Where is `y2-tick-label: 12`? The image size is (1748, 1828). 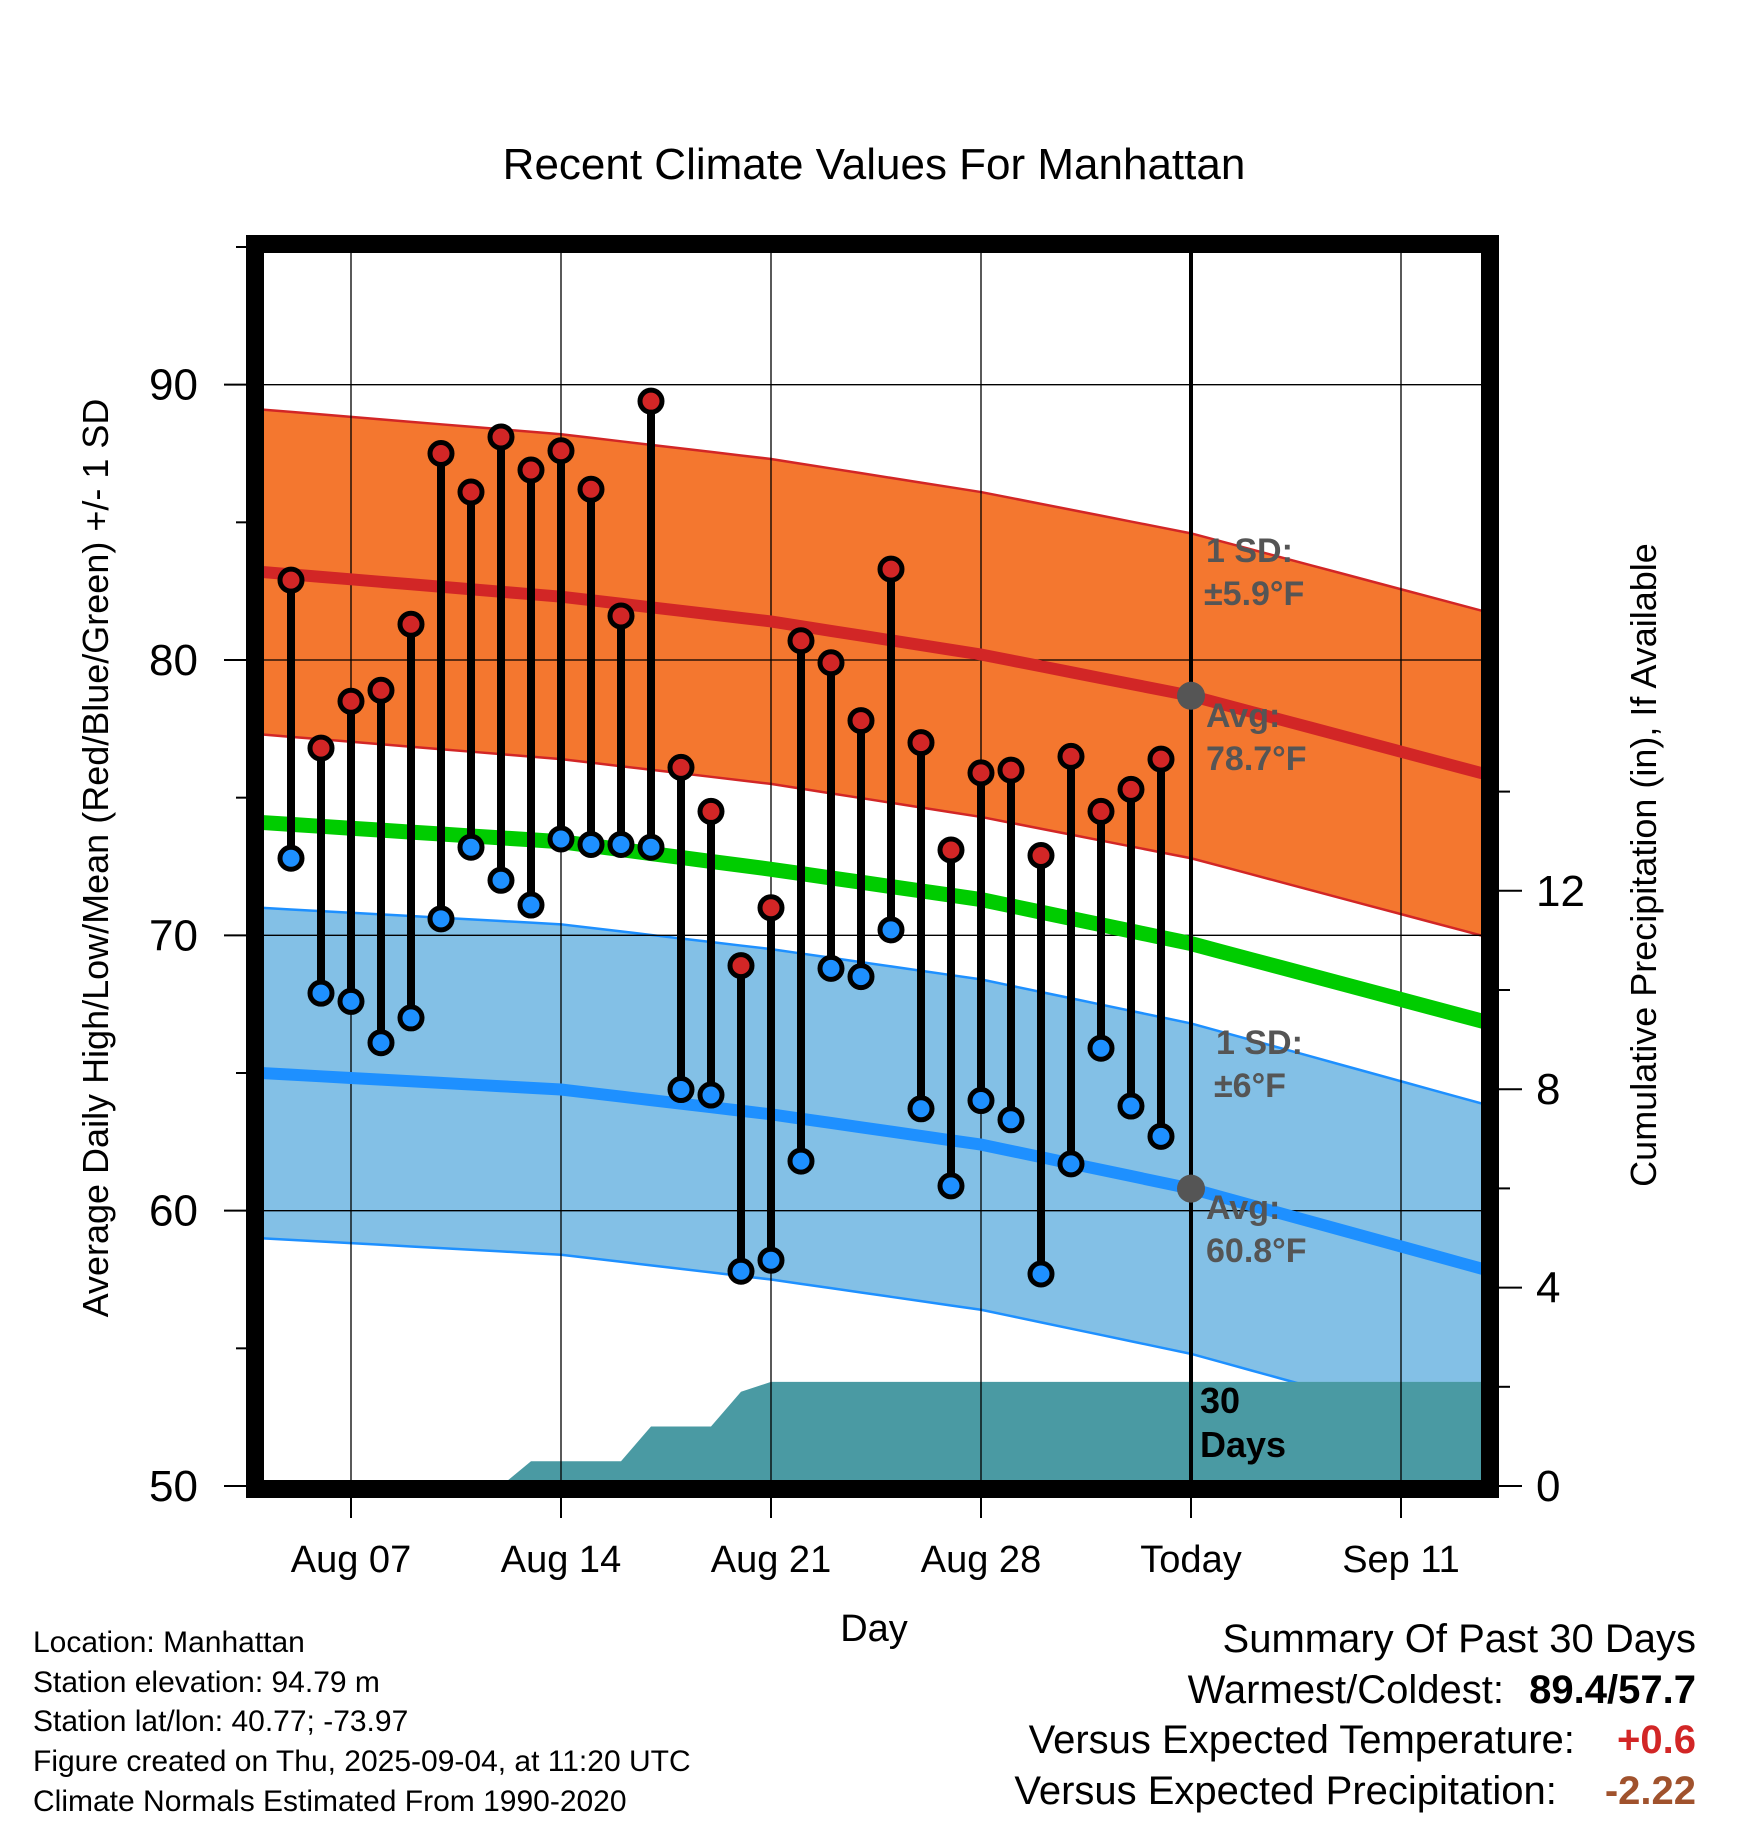 y2-tick-label: 12 is located at coordinates (1560, 891).